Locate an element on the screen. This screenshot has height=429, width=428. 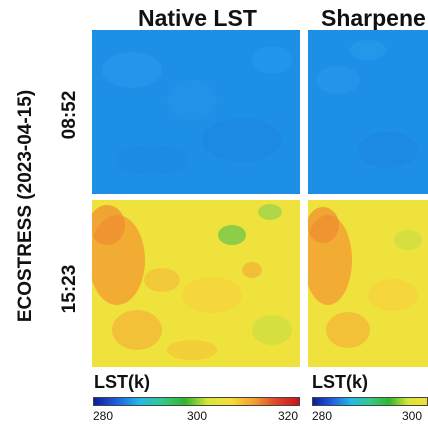
row-label-morning: 08:52 is located at coordinates (69, 115).